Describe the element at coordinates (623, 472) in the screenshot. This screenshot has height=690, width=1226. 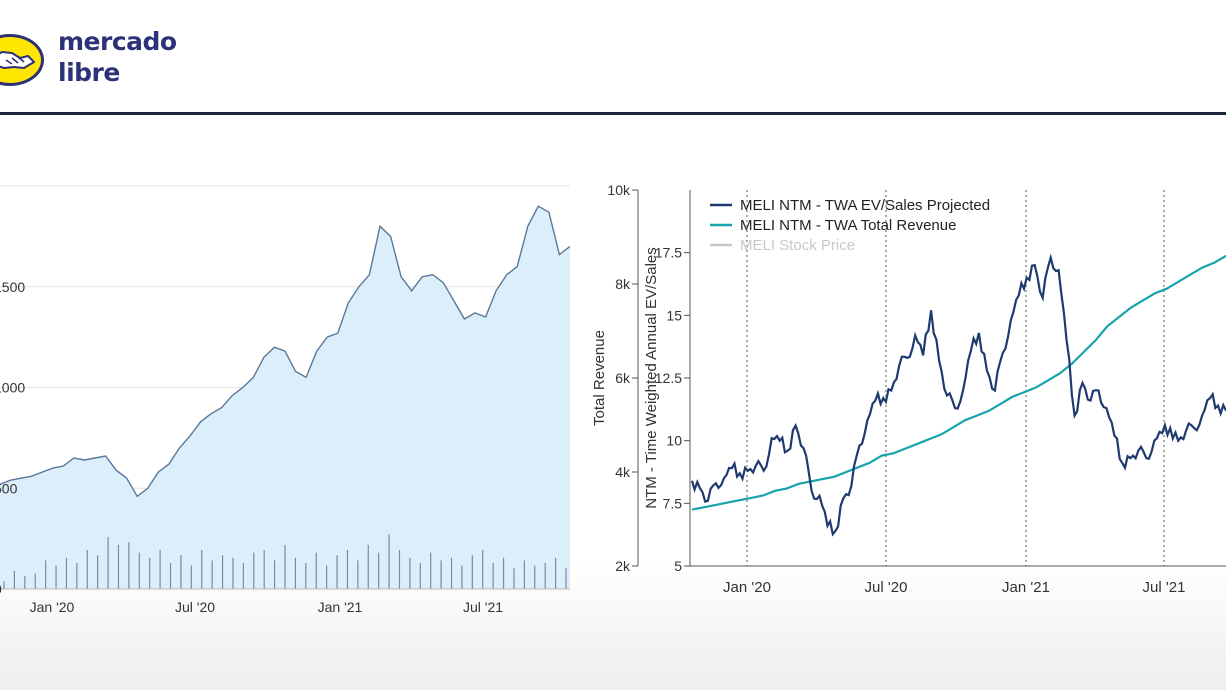
I see `left-tick-label: 4k` at that location.